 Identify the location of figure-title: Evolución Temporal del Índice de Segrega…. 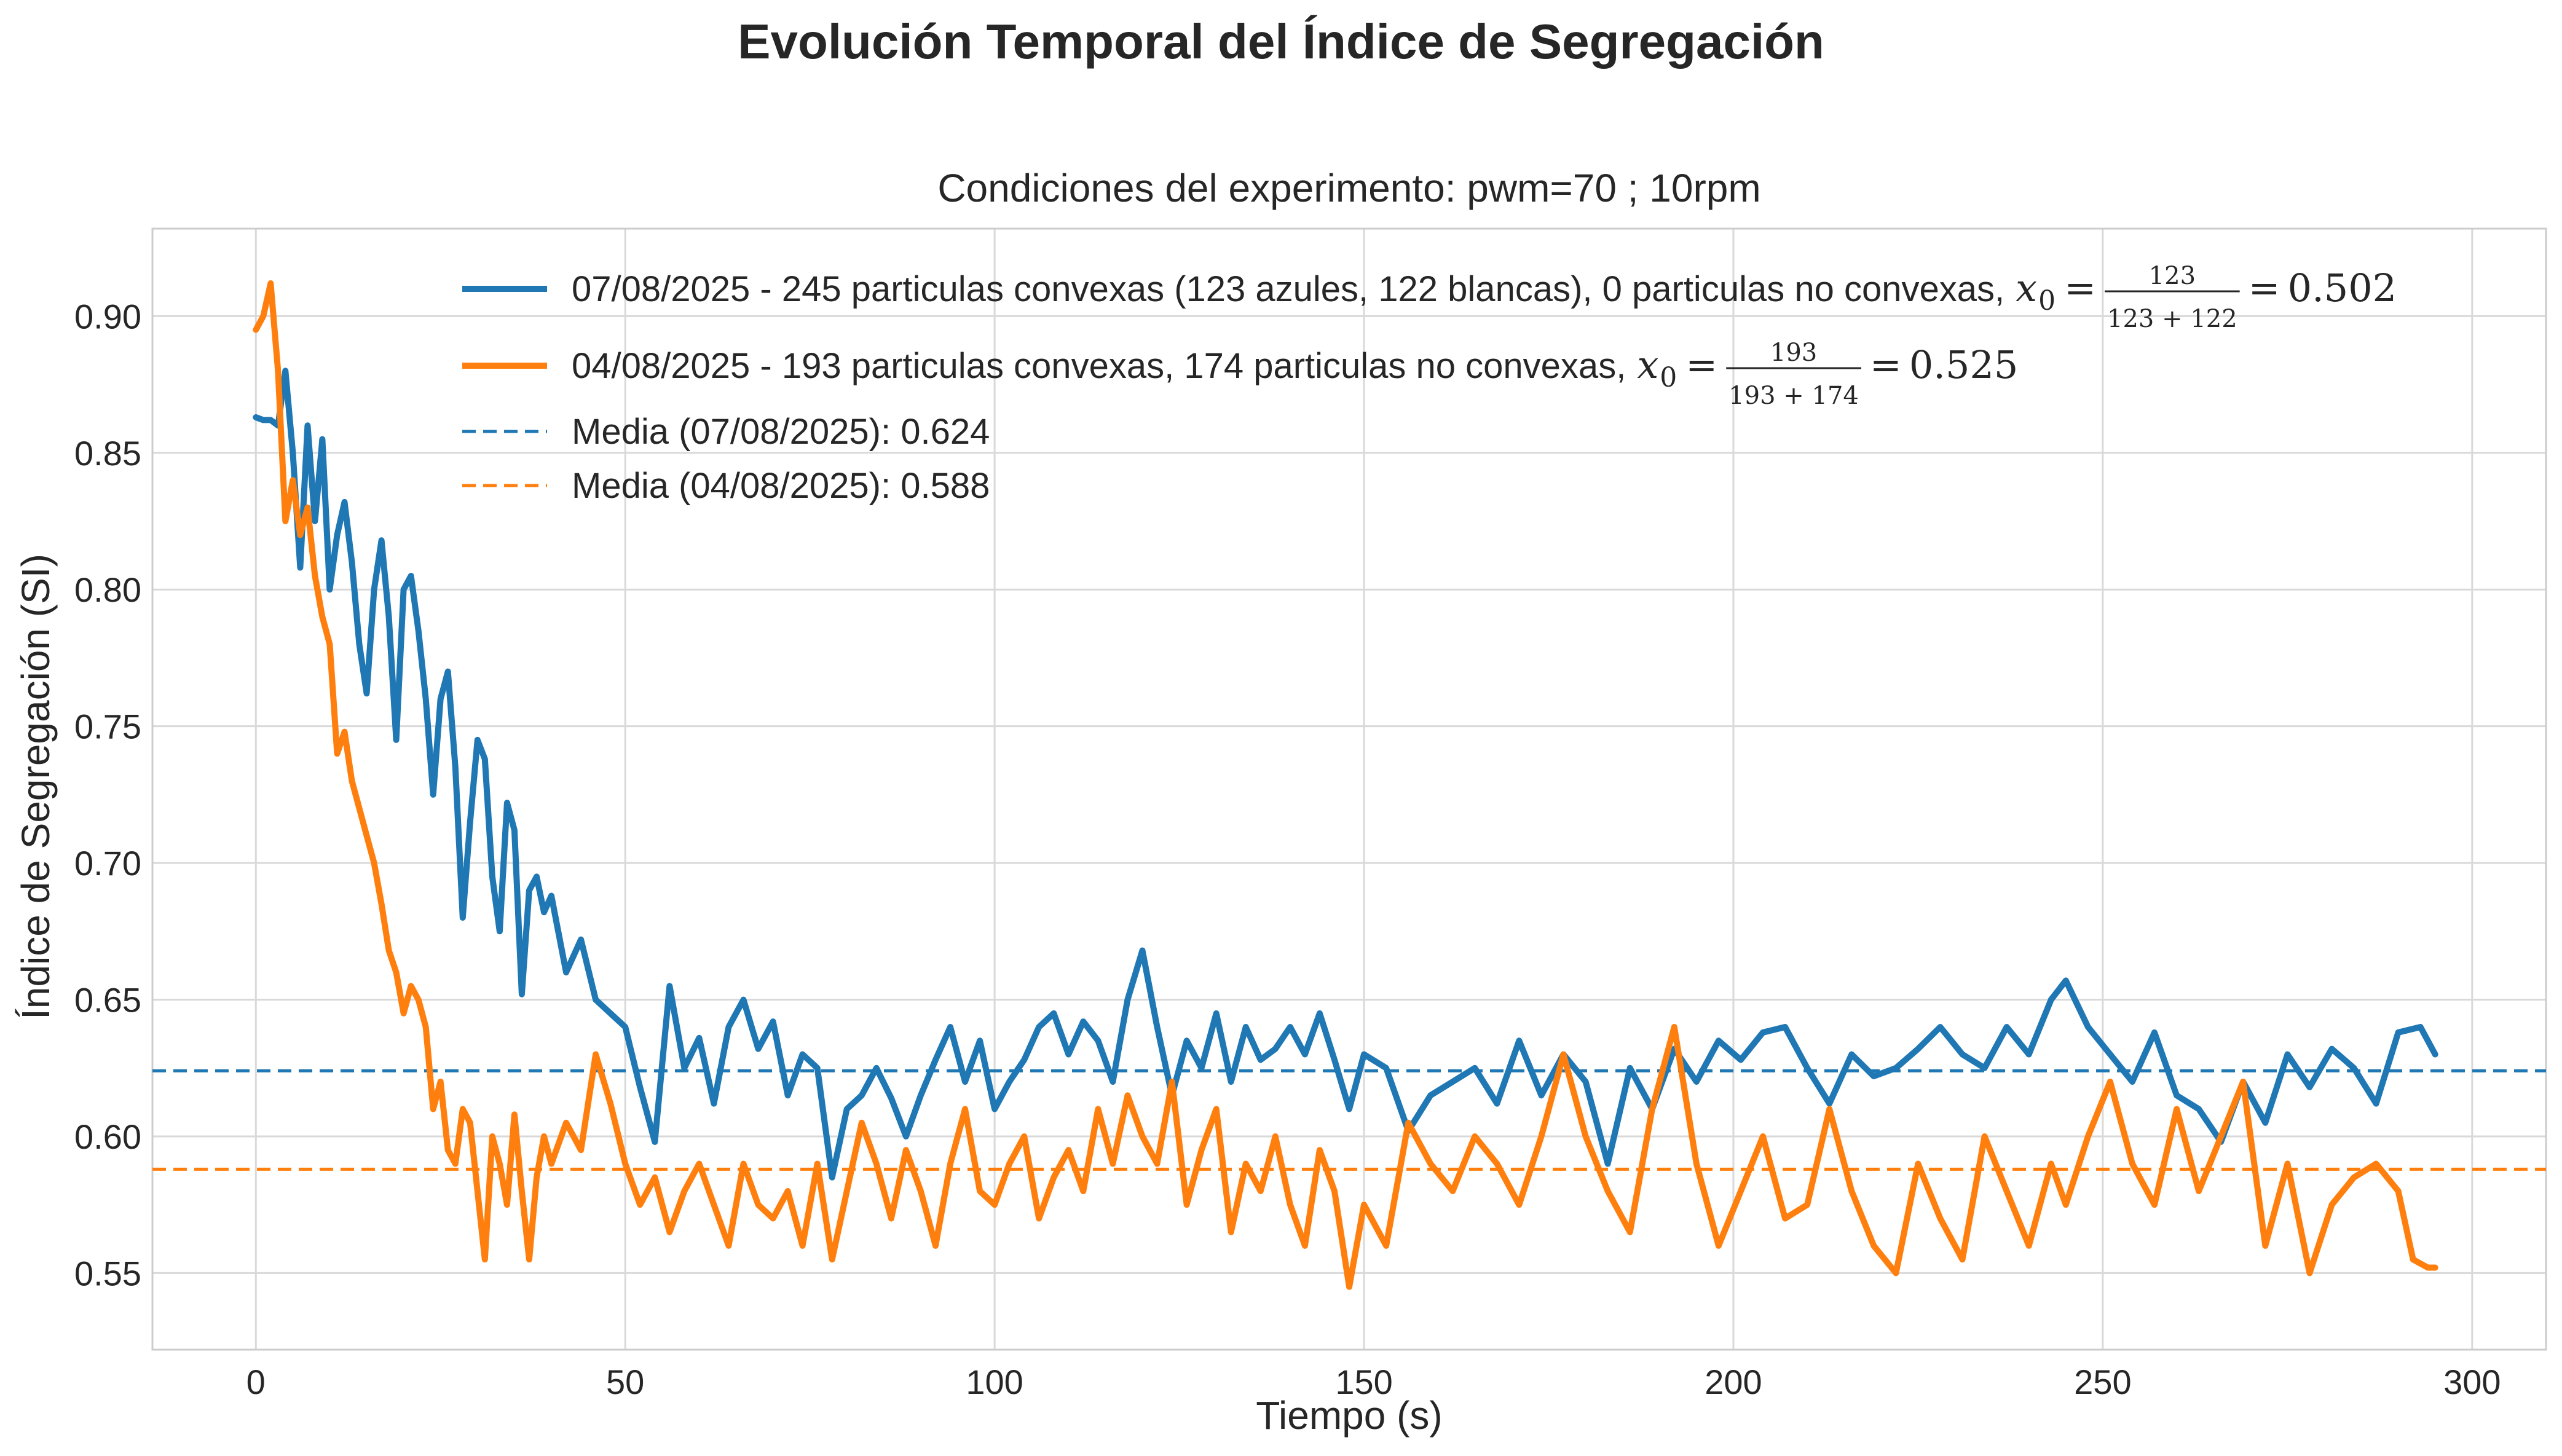
(1281, 41).